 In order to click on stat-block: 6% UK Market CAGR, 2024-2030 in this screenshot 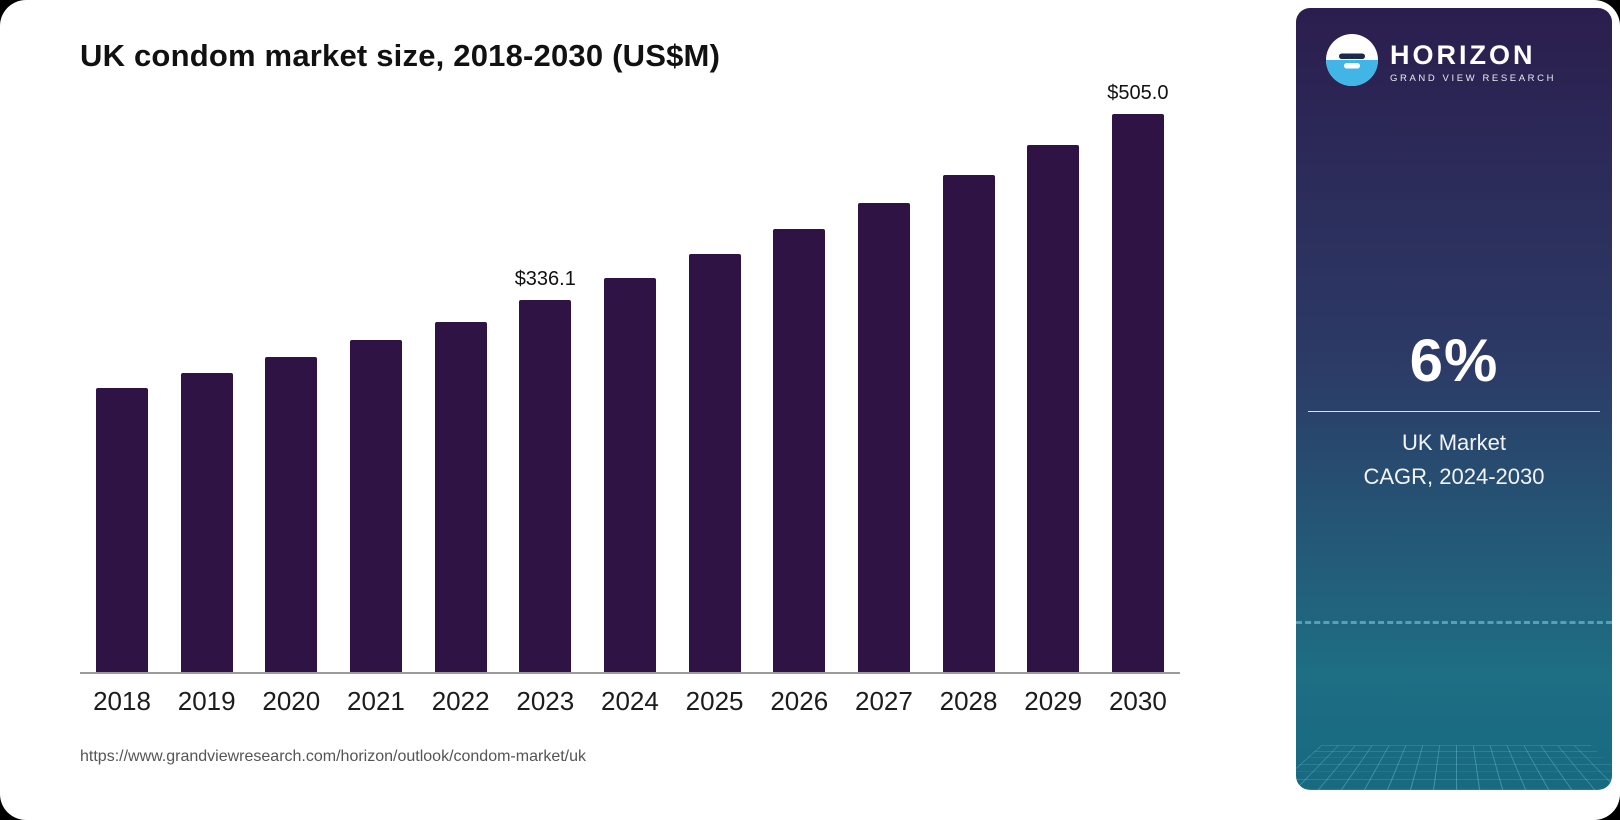, I will do `click(1454, 410)`.